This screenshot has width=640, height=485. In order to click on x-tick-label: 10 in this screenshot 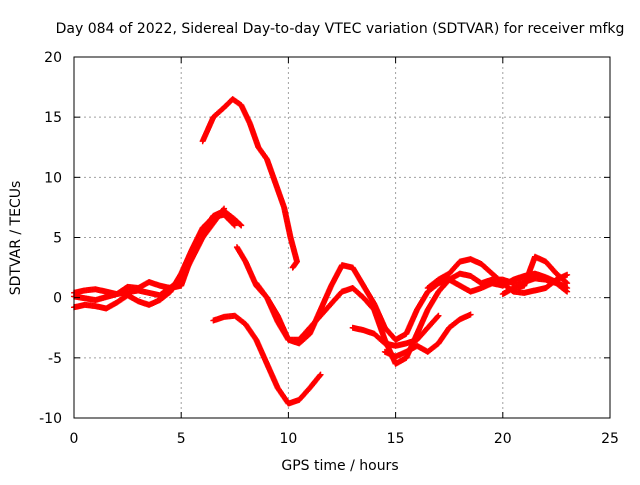, I will do `click(288, 439)`.